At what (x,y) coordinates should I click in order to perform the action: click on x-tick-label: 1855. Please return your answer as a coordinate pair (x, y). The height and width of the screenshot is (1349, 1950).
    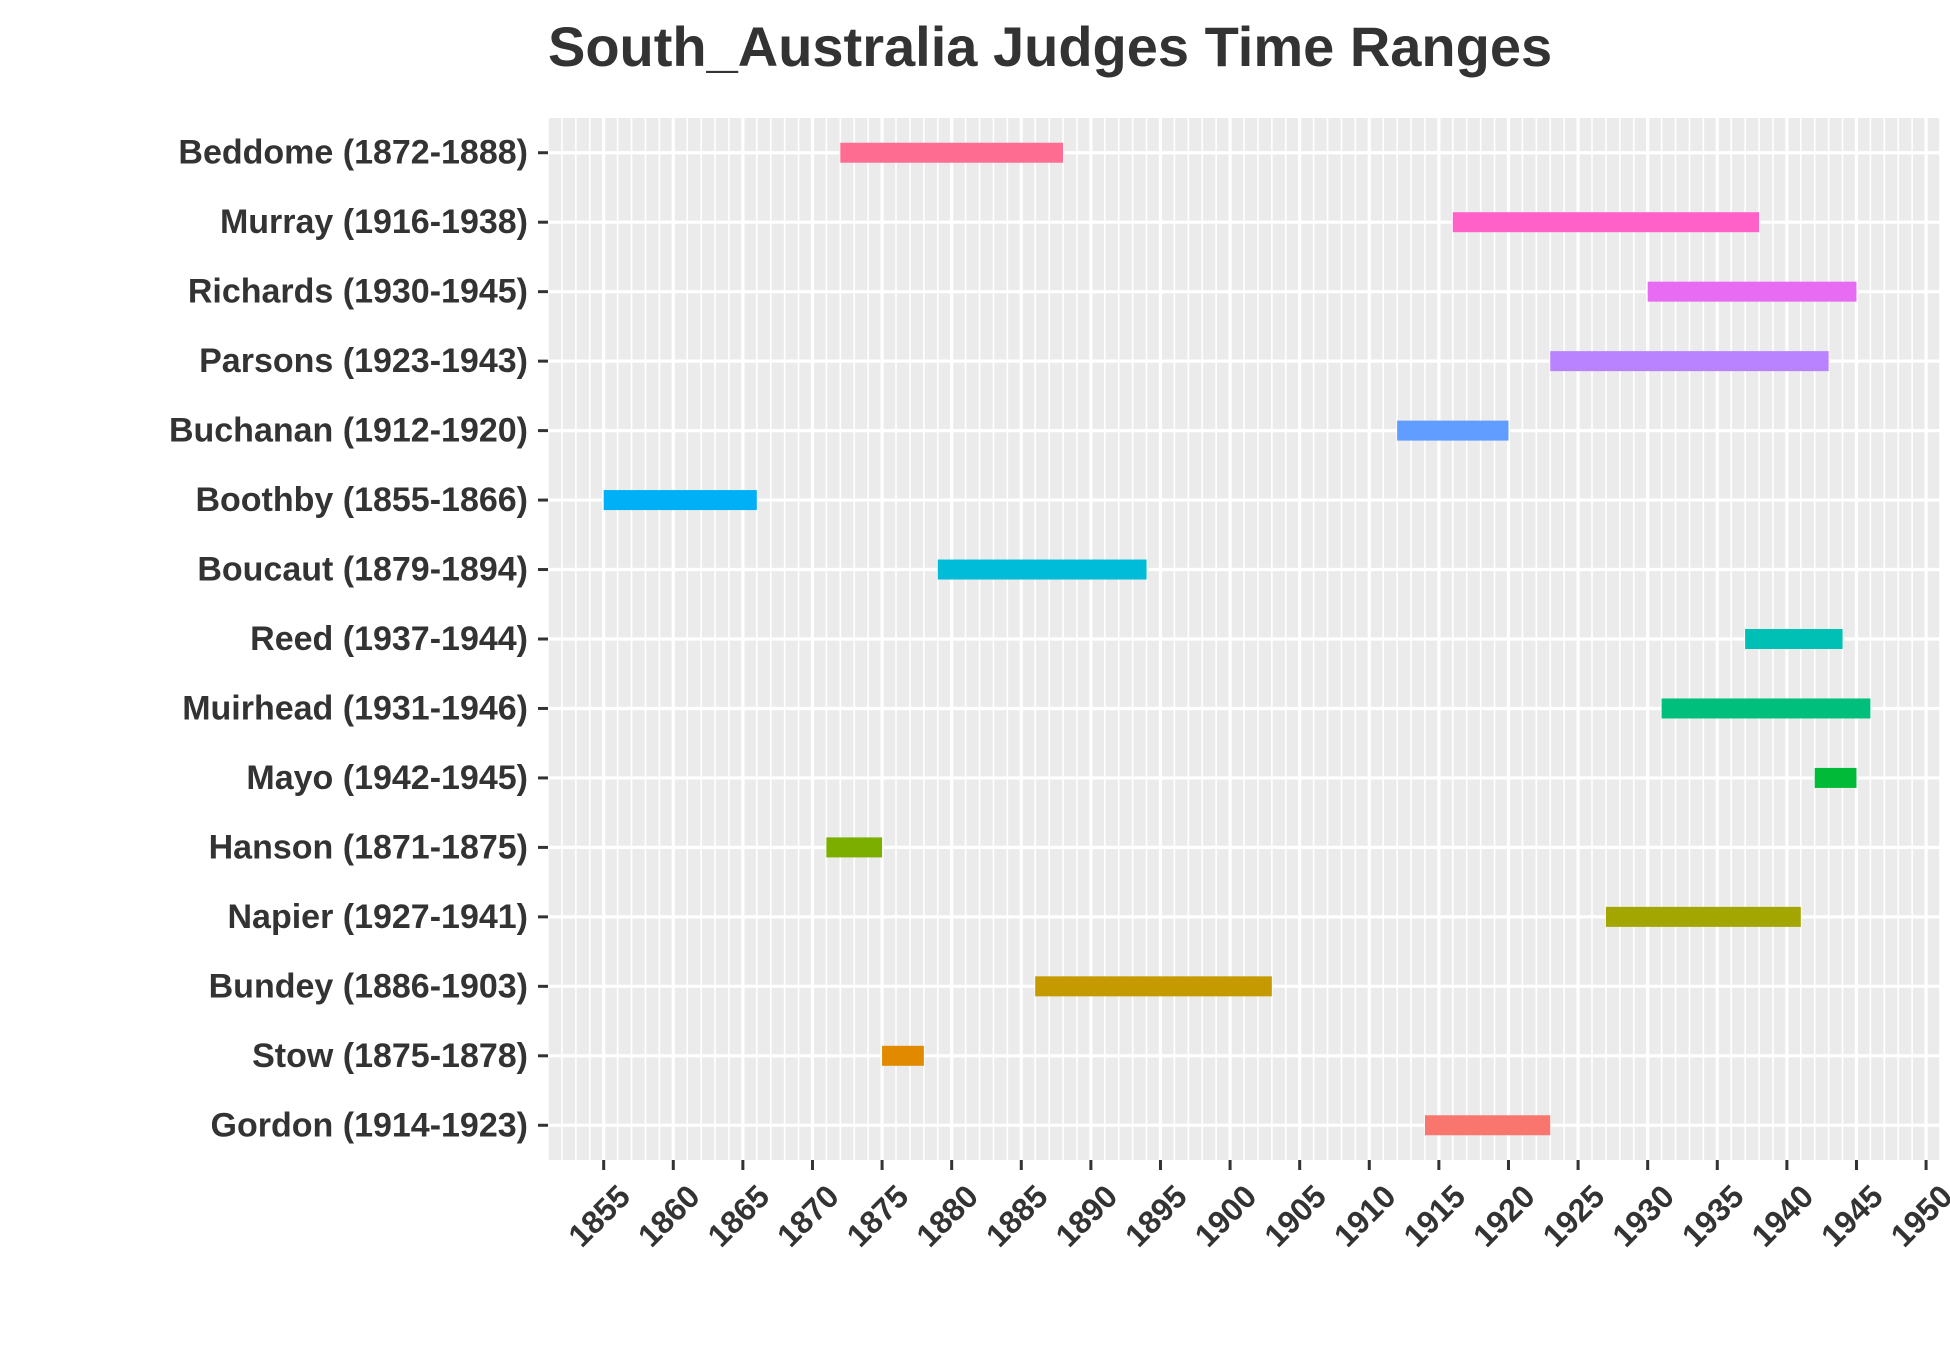
    Looking at the image, I should click on (599, 1216).